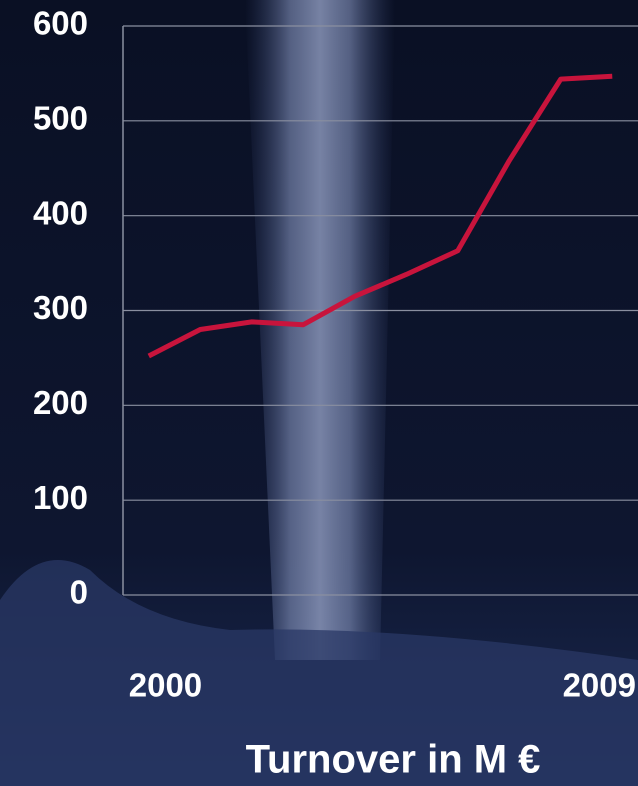 The height and width of the screenshot is (786, 638). Describe the element at coordinates (60, 23) in the screenshot. I see `y-tick-label: 600` at that location.